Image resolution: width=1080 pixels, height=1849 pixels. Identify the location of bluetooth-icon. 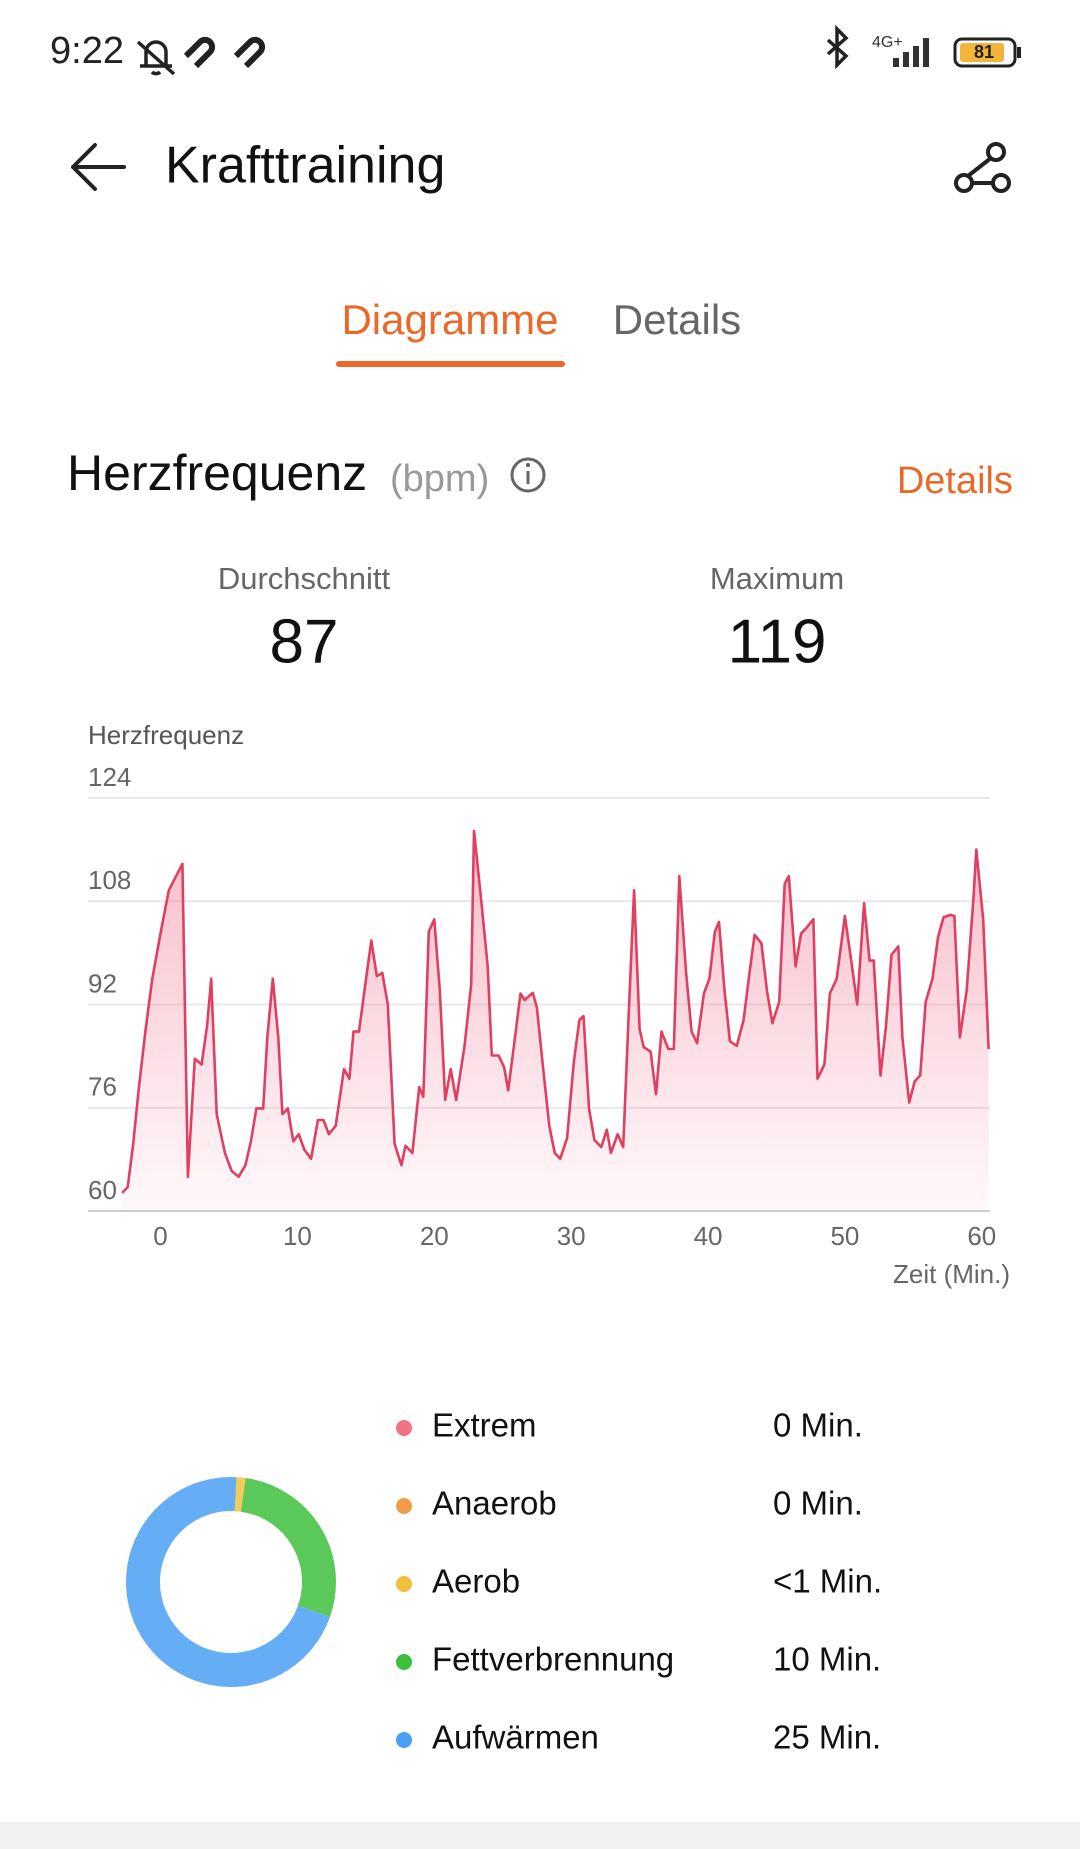
(837, 47).